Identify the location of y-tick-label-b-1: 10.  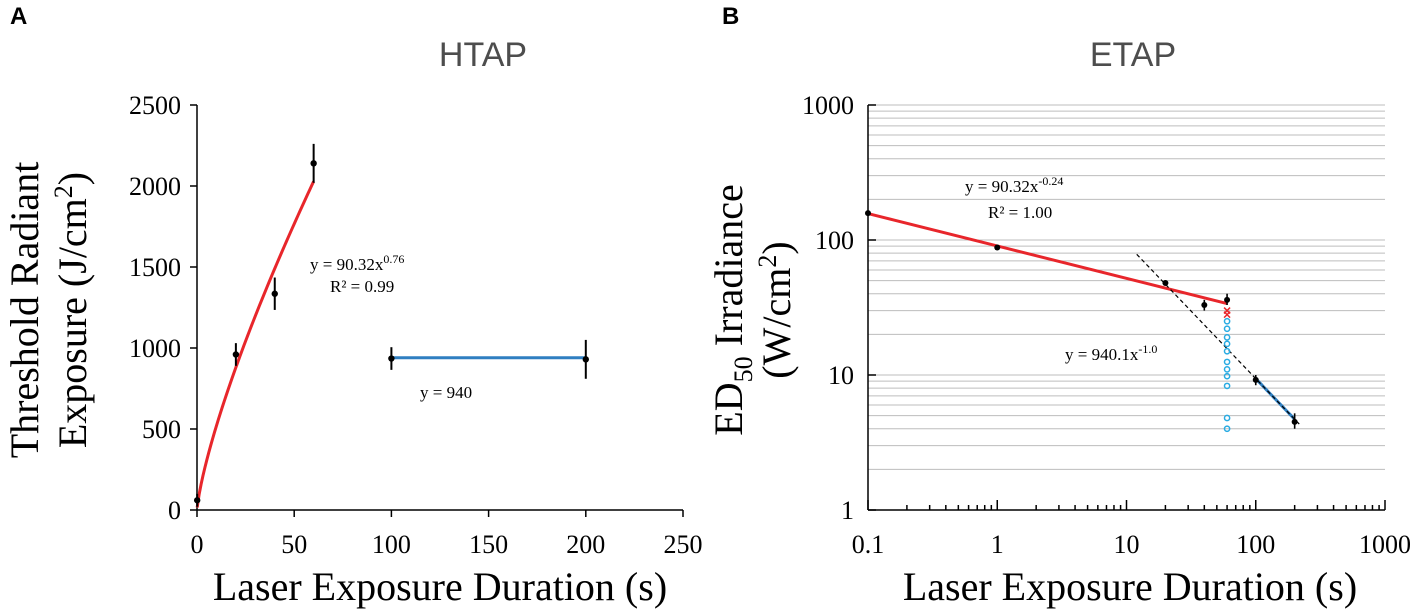
(841, 375).